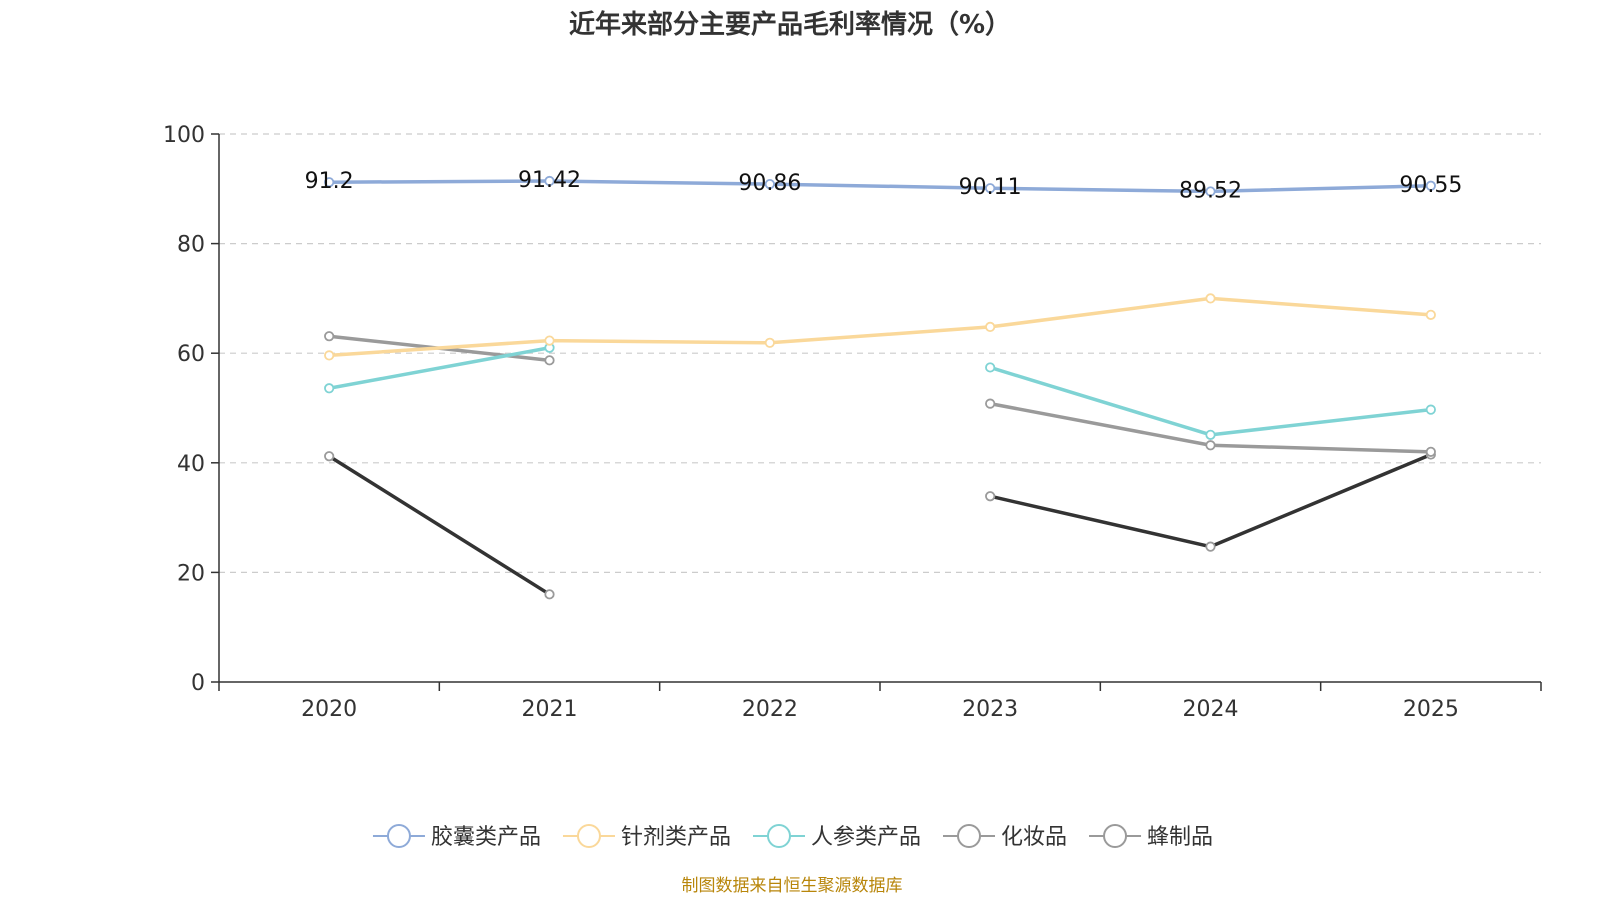 Image resolution: width=1600 pixels, height=900 pixels. What do you see at coordinates (990, 367) in the screenshot?
I see `data-point-2-2023` at bounding box center [990, 367].